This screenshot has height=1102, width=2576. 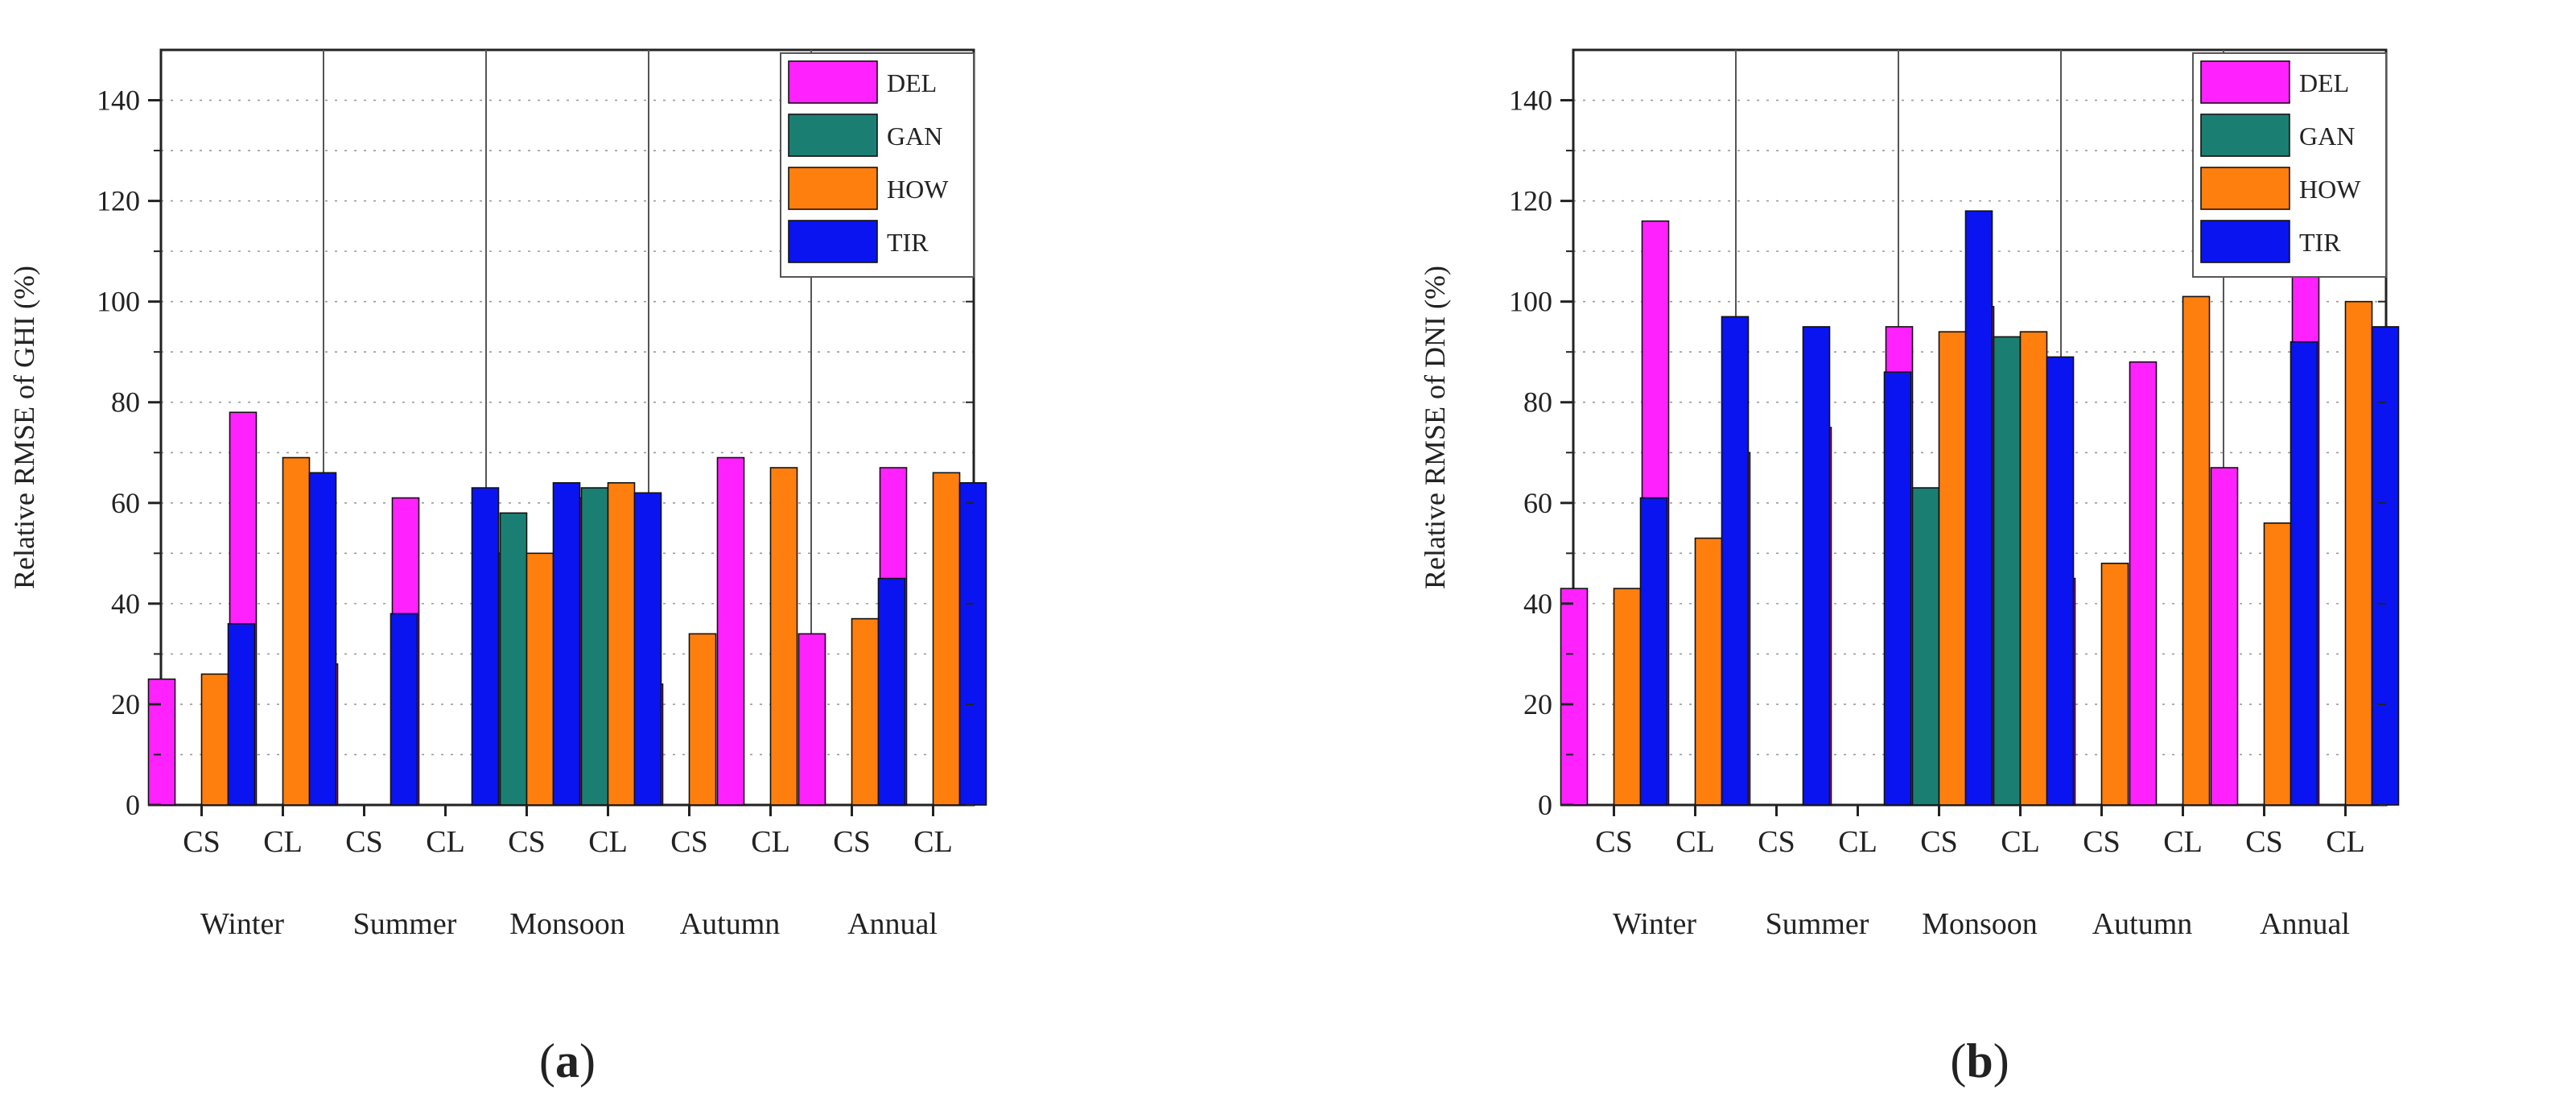 What do you see at coordinates (24, 427) in the screenshot?
I see `y-axis-label: Relative RMSE of GHI (%)` at bounding box center [24, 427].